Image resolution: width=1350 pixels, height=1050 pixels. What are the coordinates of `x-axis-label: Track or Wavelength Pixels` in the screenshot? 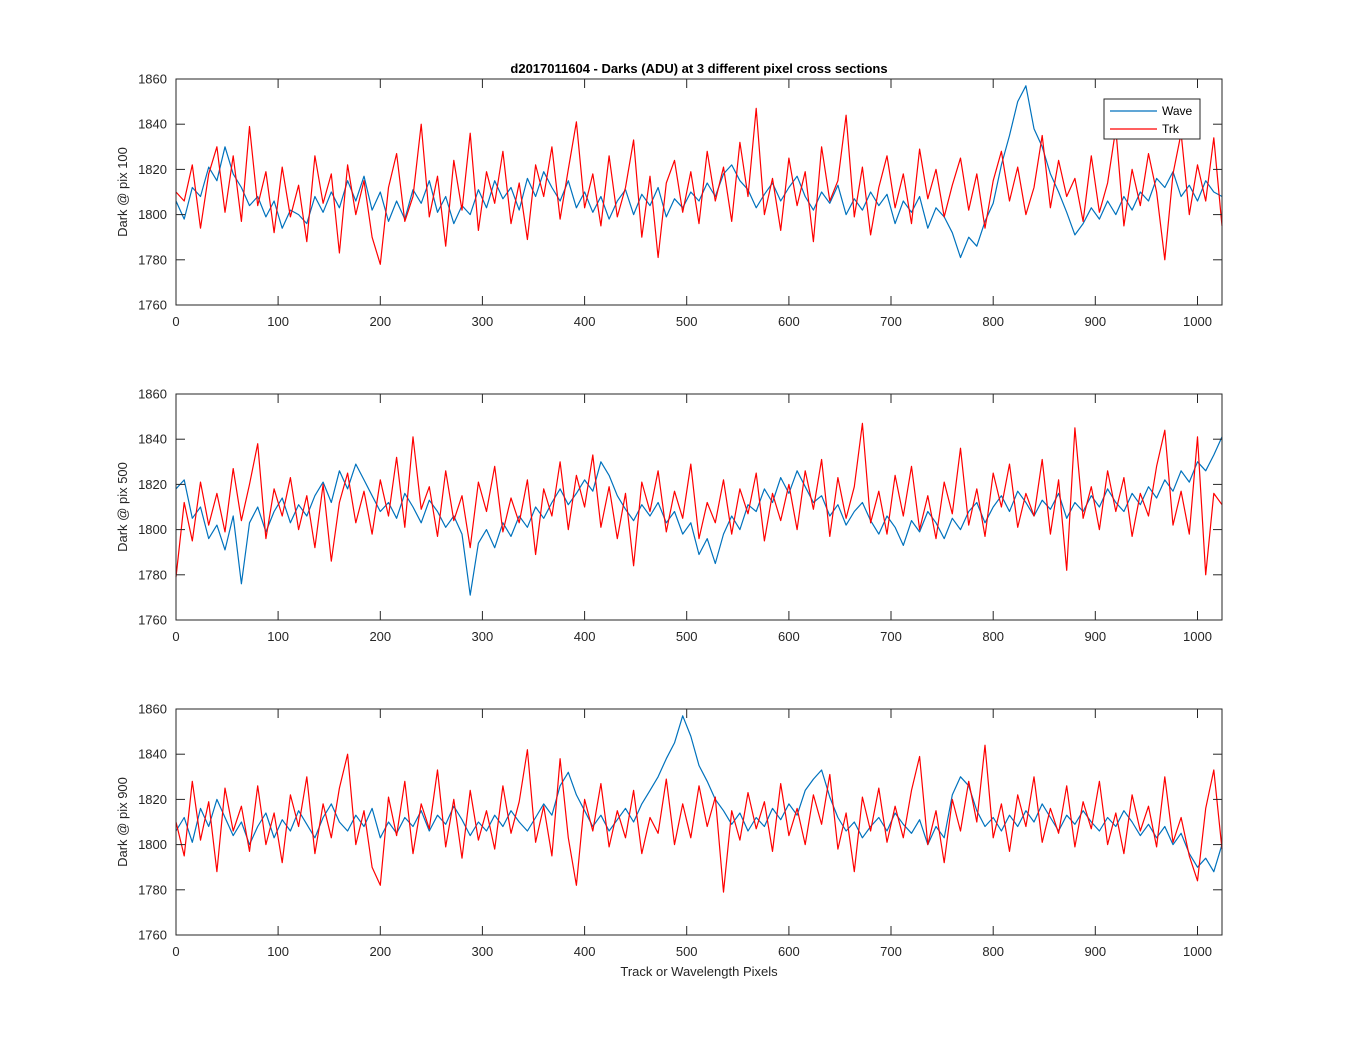 It's located at (699, 971).